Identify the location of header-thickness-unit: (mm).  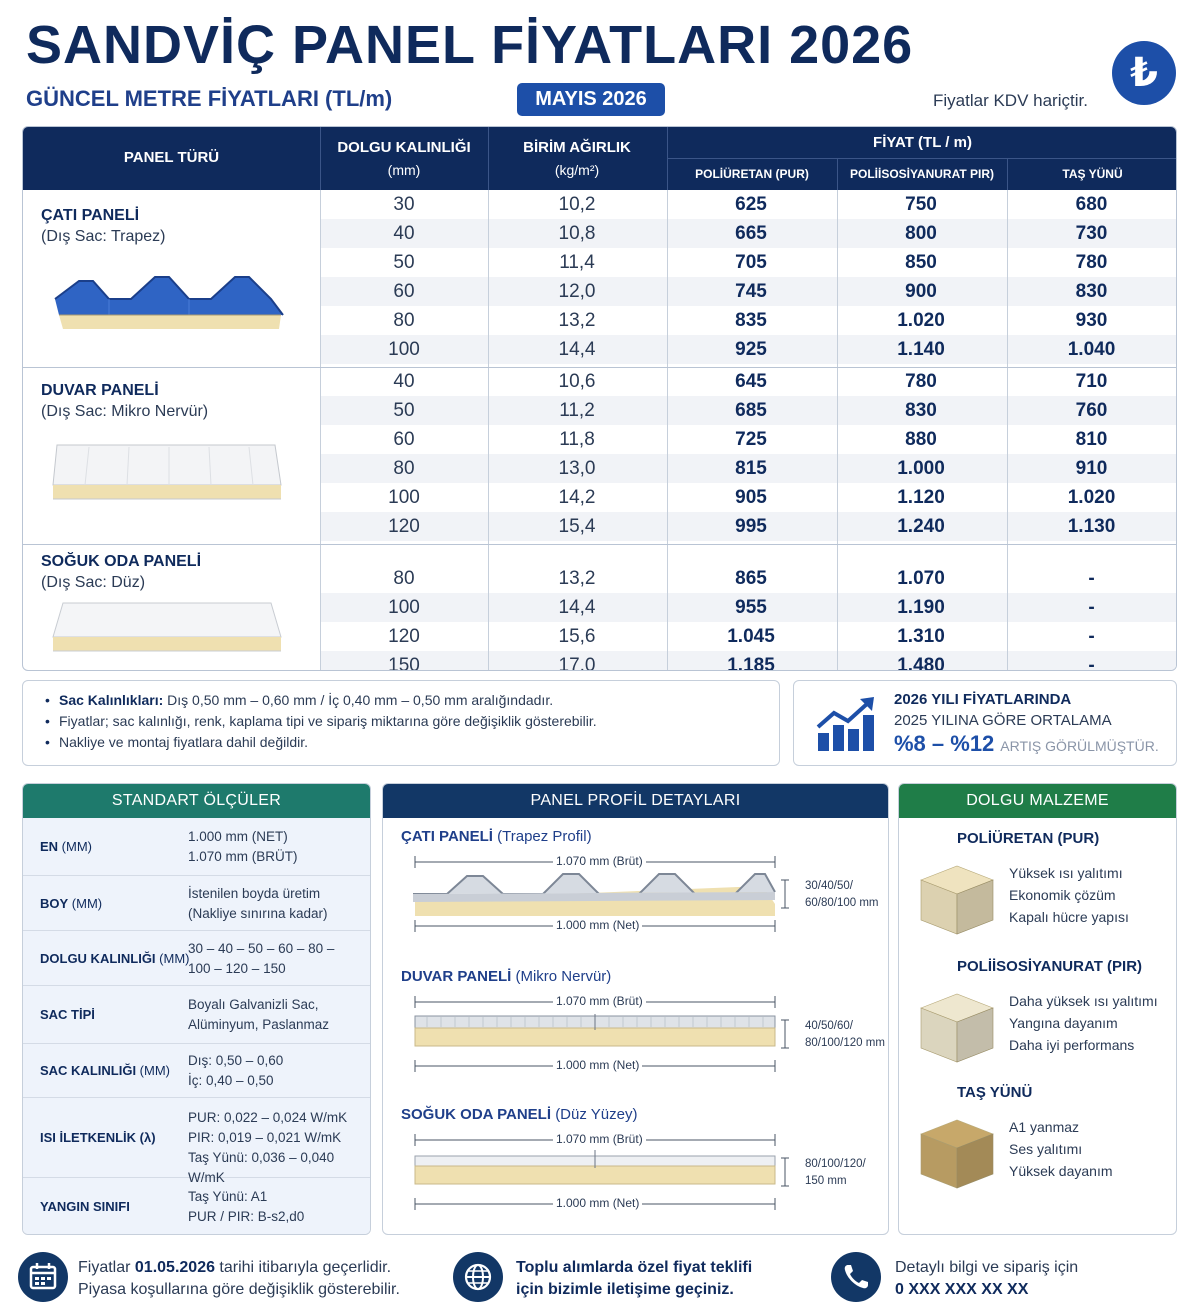
(404, 170).